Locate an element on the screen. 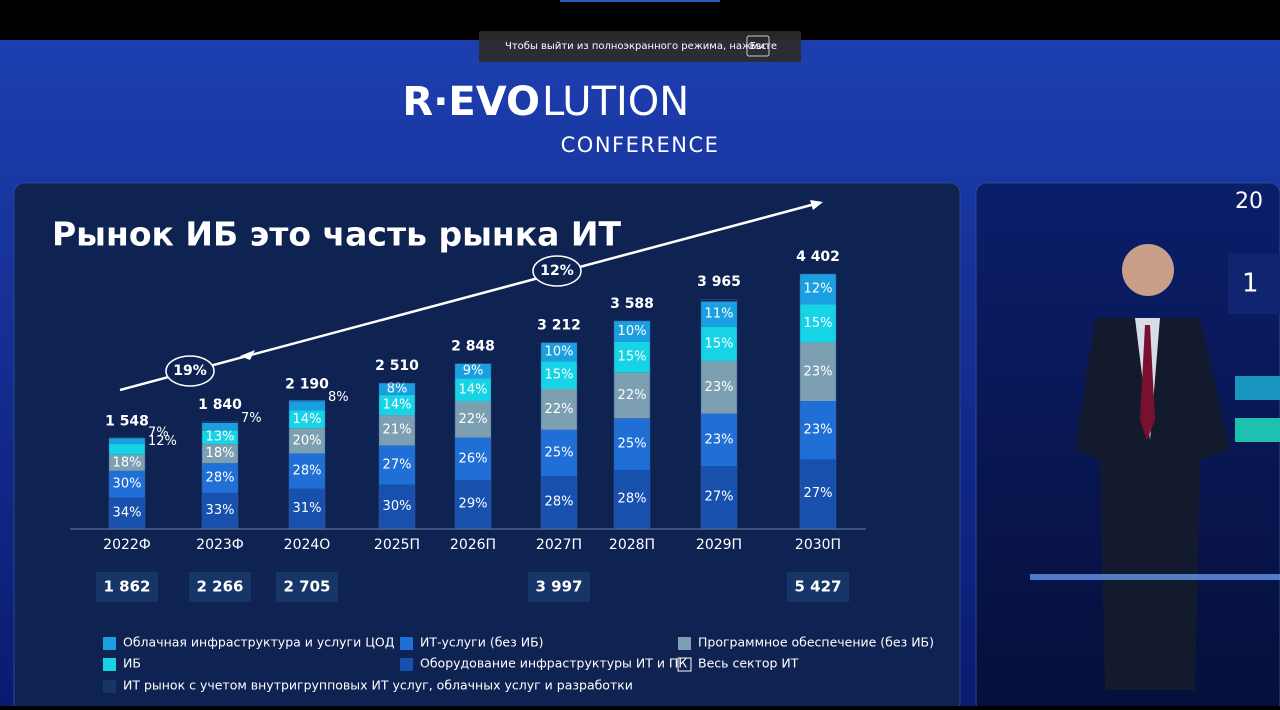 The height and width of the screenshot is (710, 1280). extended-label: 2 705 is located at coordinates (307, 587).